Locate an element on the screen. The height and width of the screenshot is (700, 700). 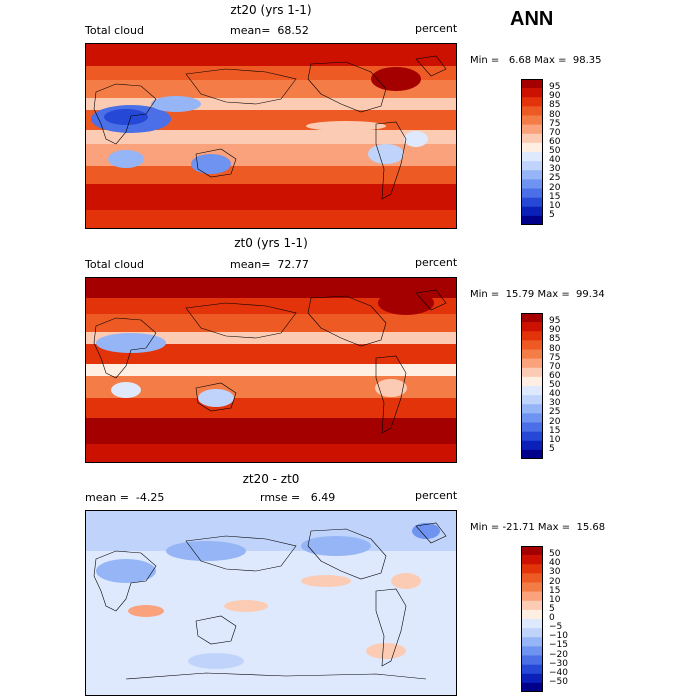
panel3-colorbar is located at coordinates (532, 619).